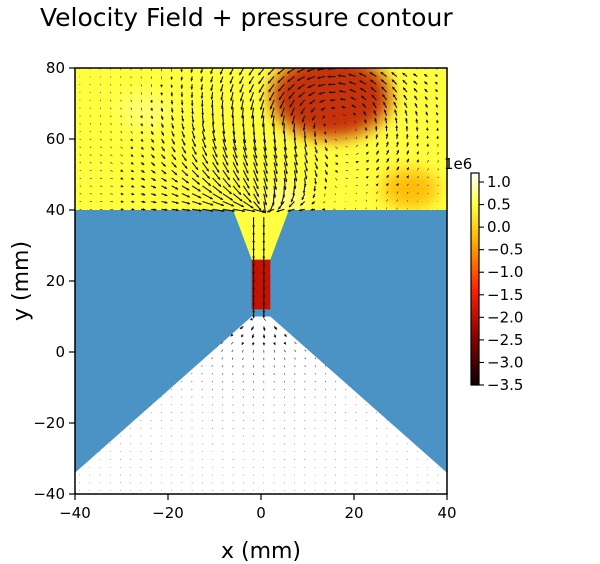 Image resolution: width=600 pixels, height=564 pixels. What do you see at coordinates (353, 513) in the screenshot?
I see `x-tick-label: 20` at bounding box center [353, 513].